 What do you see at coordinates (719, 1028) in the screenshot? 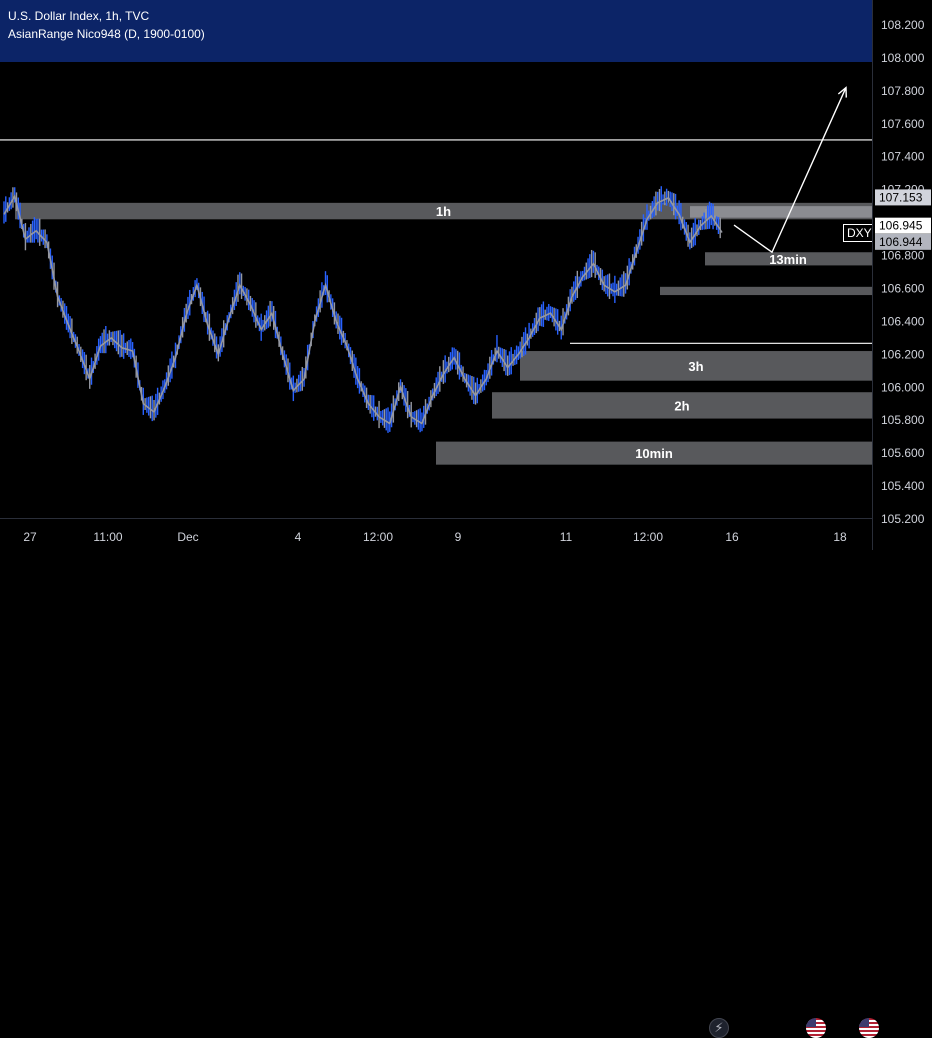
I see `lightning-icon: ⚡` at bounding box center [719, 1028].